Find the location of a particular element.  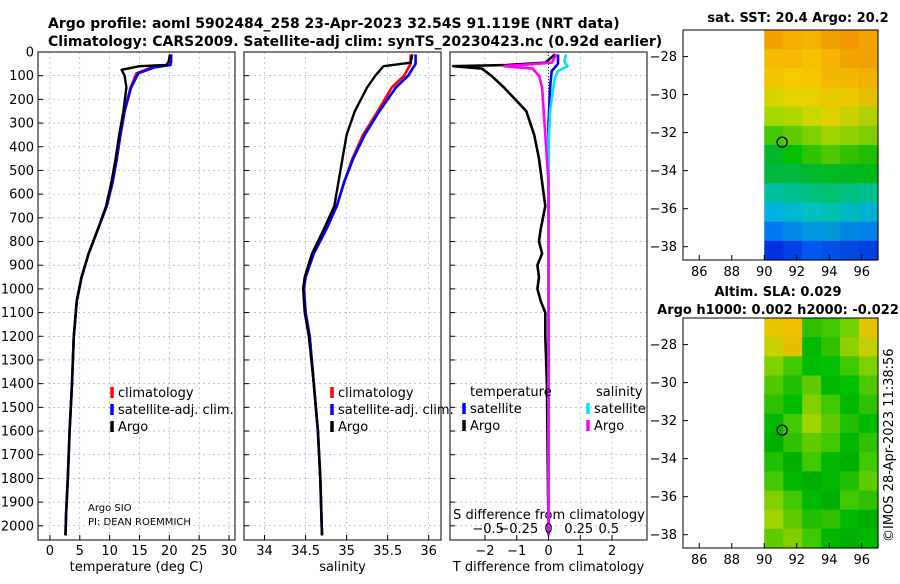

xtick-label-sst_map-92: 92 is located at coordinates (796, 272).